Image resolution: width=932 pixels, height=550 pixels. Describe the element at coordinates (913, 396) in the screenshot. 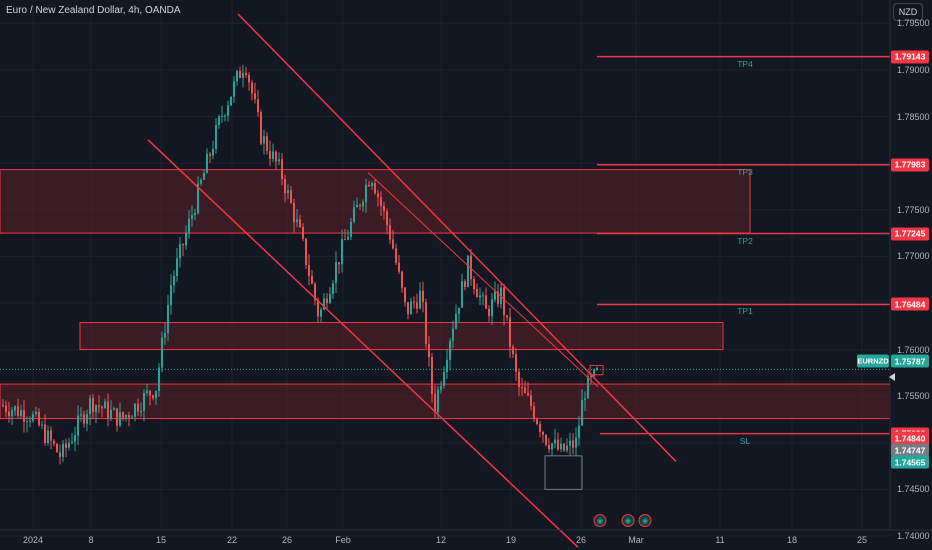

I see `price-tick: 1.75500` at that location.